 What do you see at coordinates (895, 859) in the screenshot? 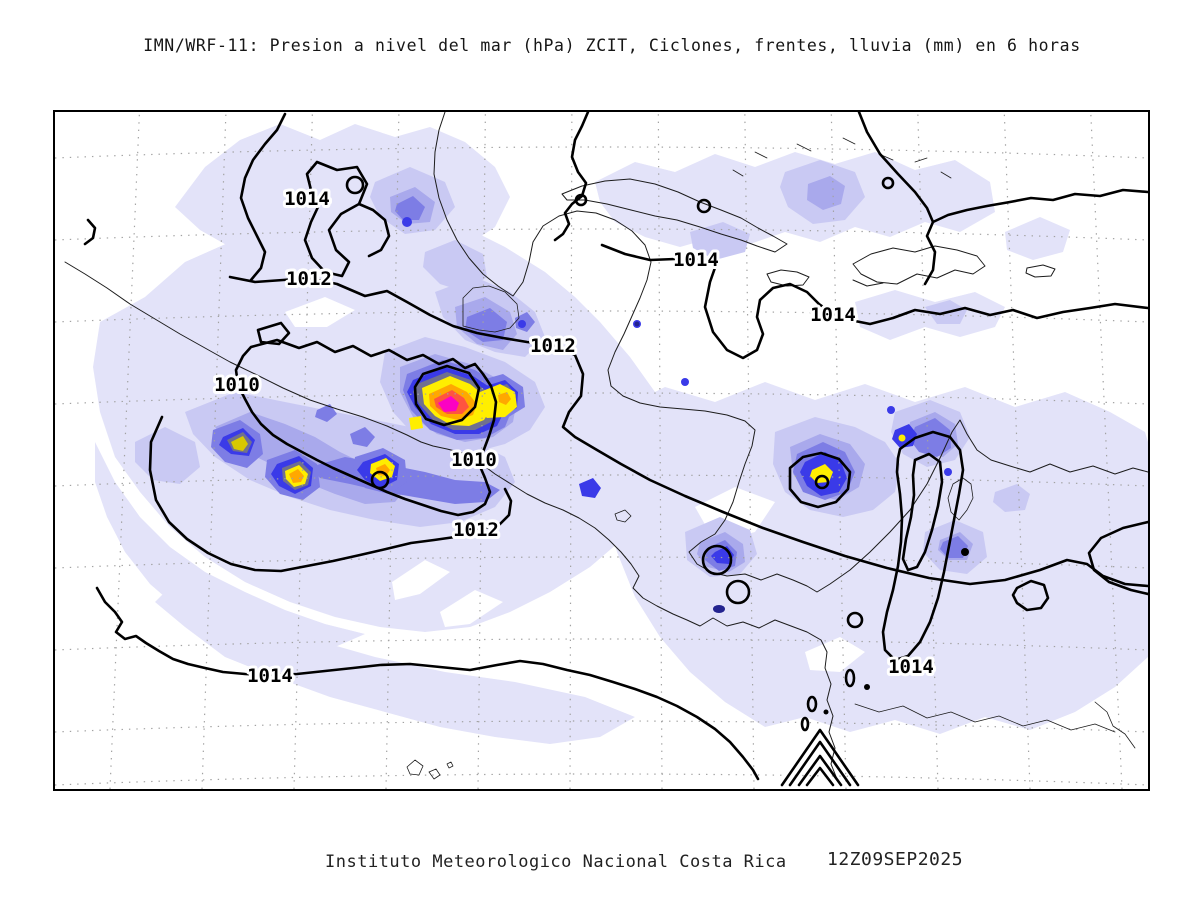
I see `footer-valid-time: 12Z09SEP2025` at bounding box center [895, 859].